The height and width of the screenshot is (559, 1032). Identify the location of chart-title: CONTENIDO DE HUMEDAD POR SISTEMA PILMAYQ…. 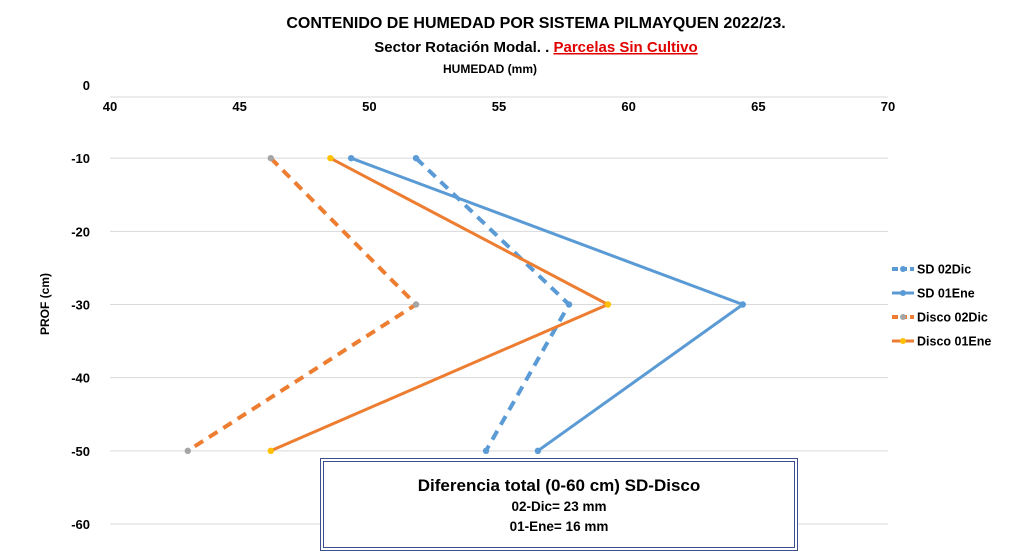
(535, 23).